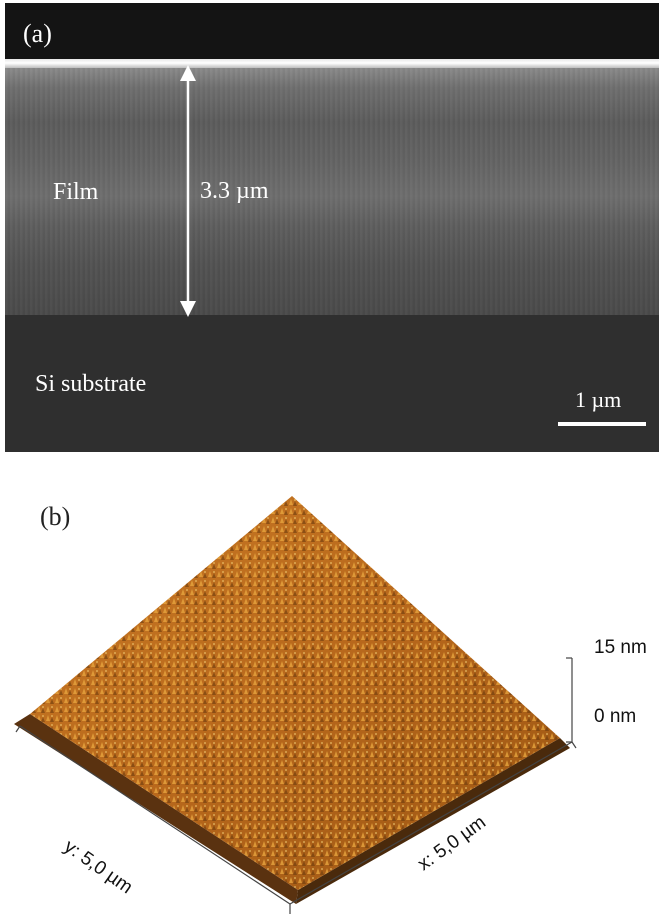  I want to click on double-arrow-icon, so click(188, 191).